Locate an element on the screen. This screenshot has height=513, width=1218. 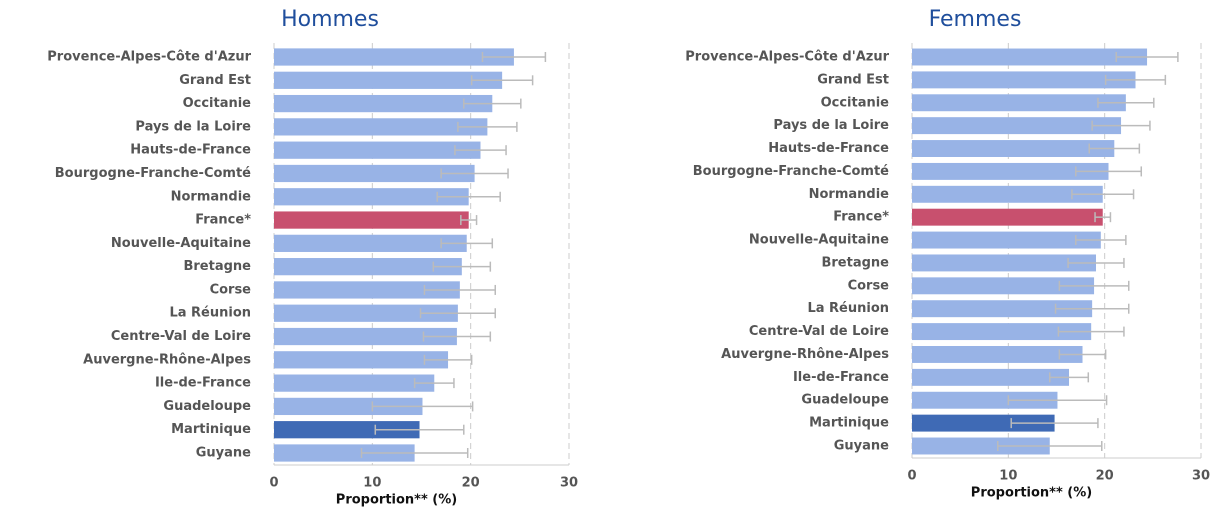
chart-title: Hommes is located at coordinates (330, 19).